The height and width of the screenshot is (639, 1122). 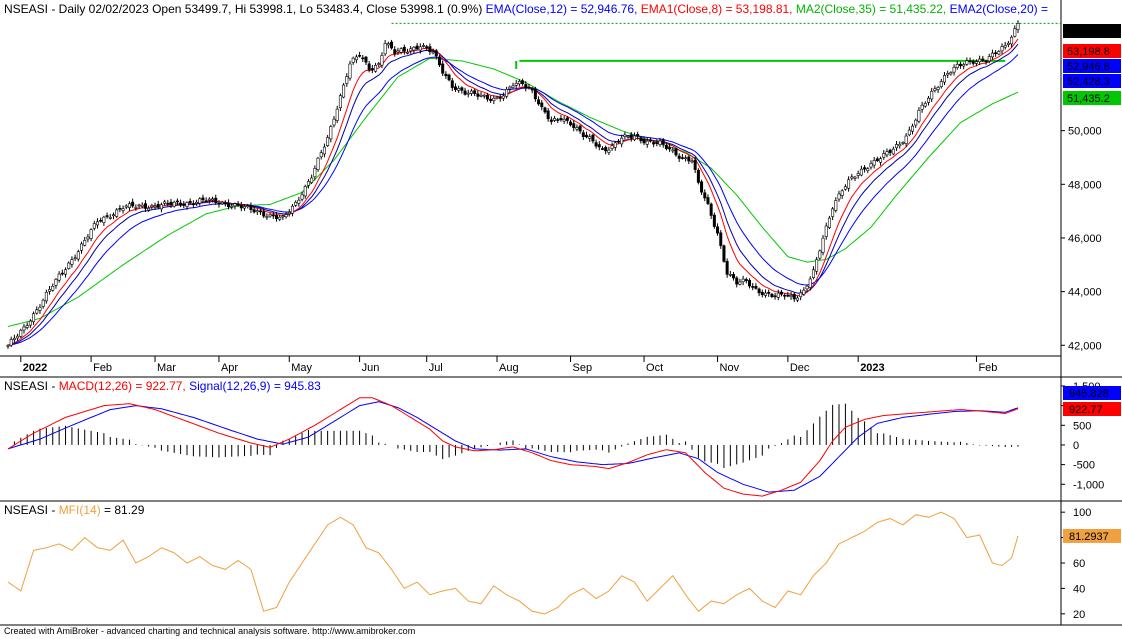 What do you see at coordinates (35, 368) in the screenshot?
I see `x-tick-label: 2022` at bounding box center [35, 368].